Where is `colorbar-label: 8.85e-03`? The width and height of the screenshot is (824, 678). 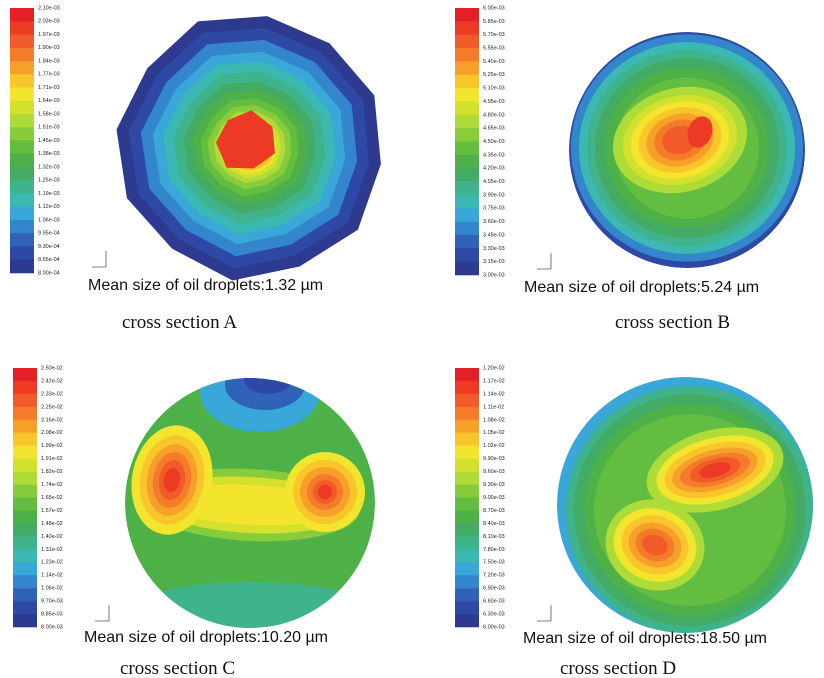 colorbar-label: 8.85e-03 is located at coordinates (52, 615).